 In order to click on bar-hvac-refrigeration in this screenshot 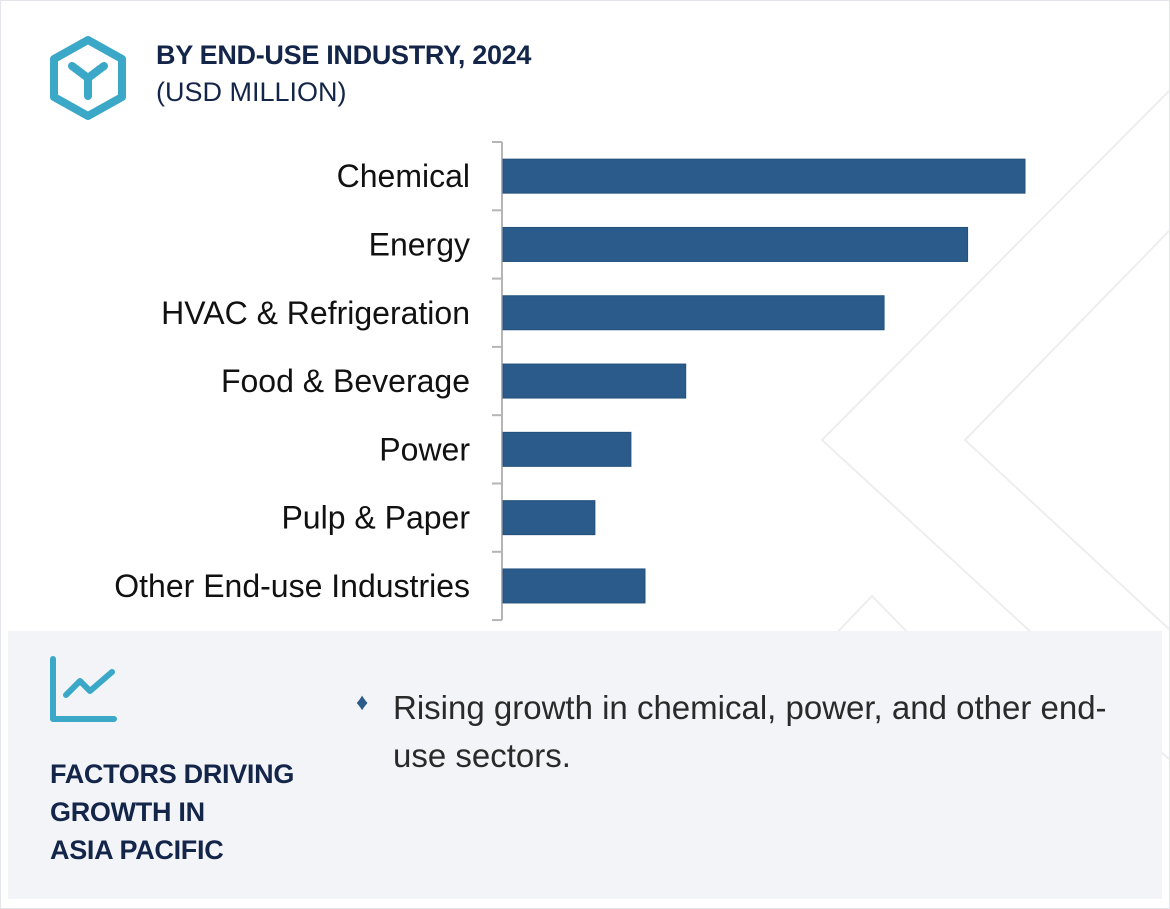, I will do `click(693, 313)`.